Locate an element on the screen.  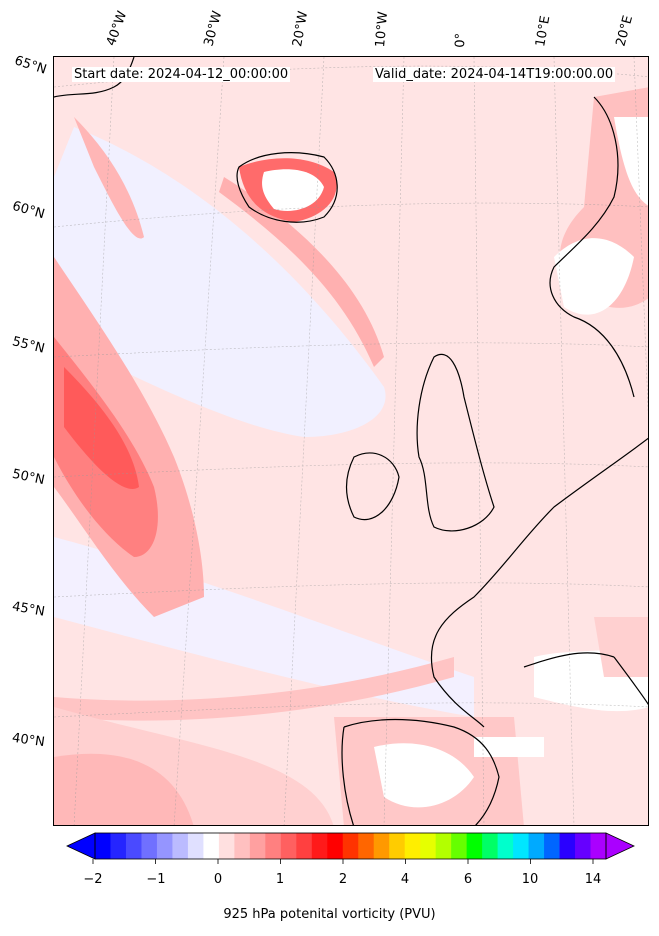
colorbar-tick: 1 is located at coordinates (280, 879).